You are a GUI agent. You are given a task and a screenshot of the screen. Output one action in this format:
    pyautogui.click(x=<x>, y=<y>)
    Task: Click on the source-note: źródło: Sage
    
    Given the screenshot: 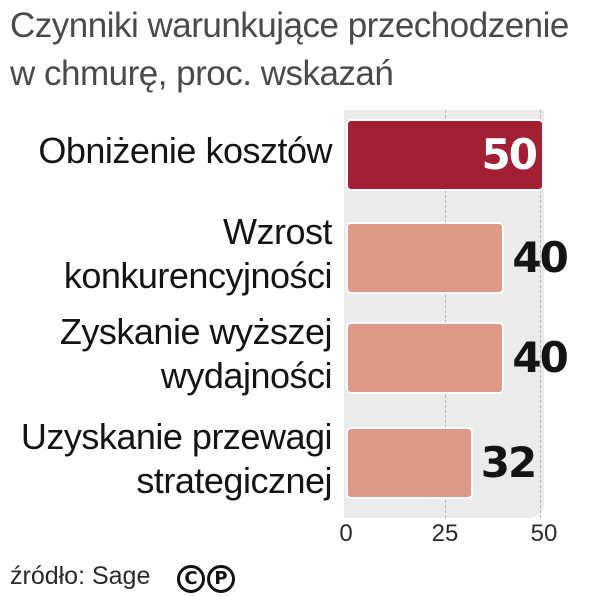 What is the action you would take?
    pyautogui.click(x=80, y=576)
    